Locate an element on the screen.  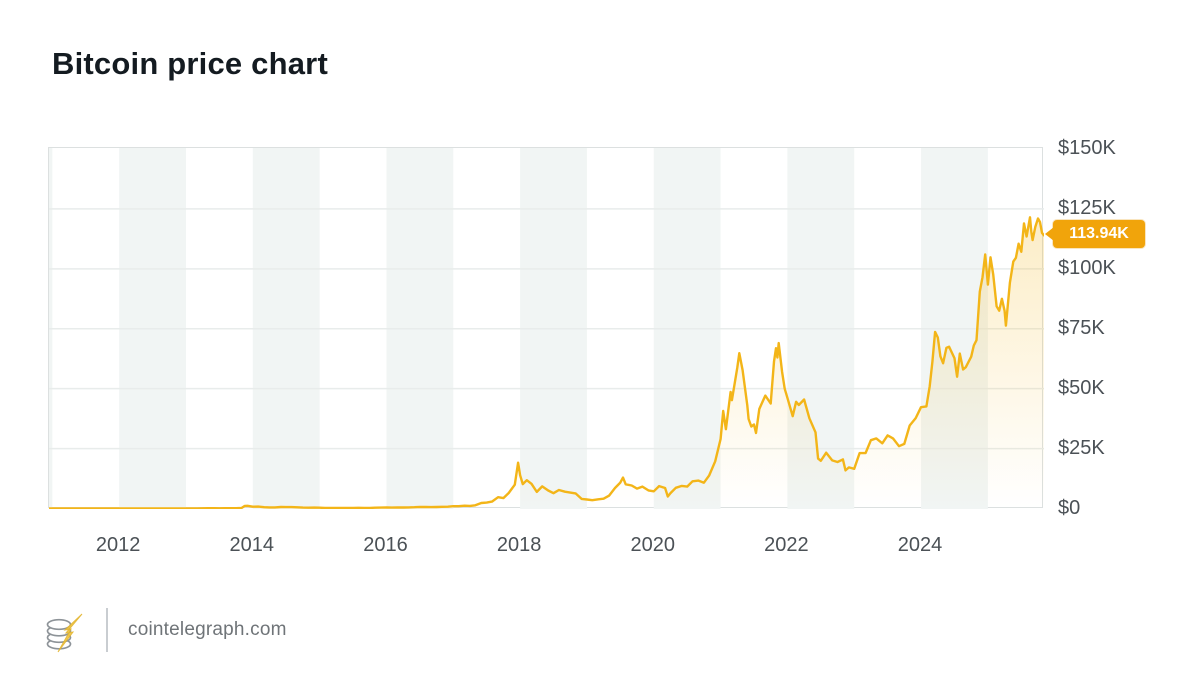
logo-bolt-shape is located at coordinates (70, 633).